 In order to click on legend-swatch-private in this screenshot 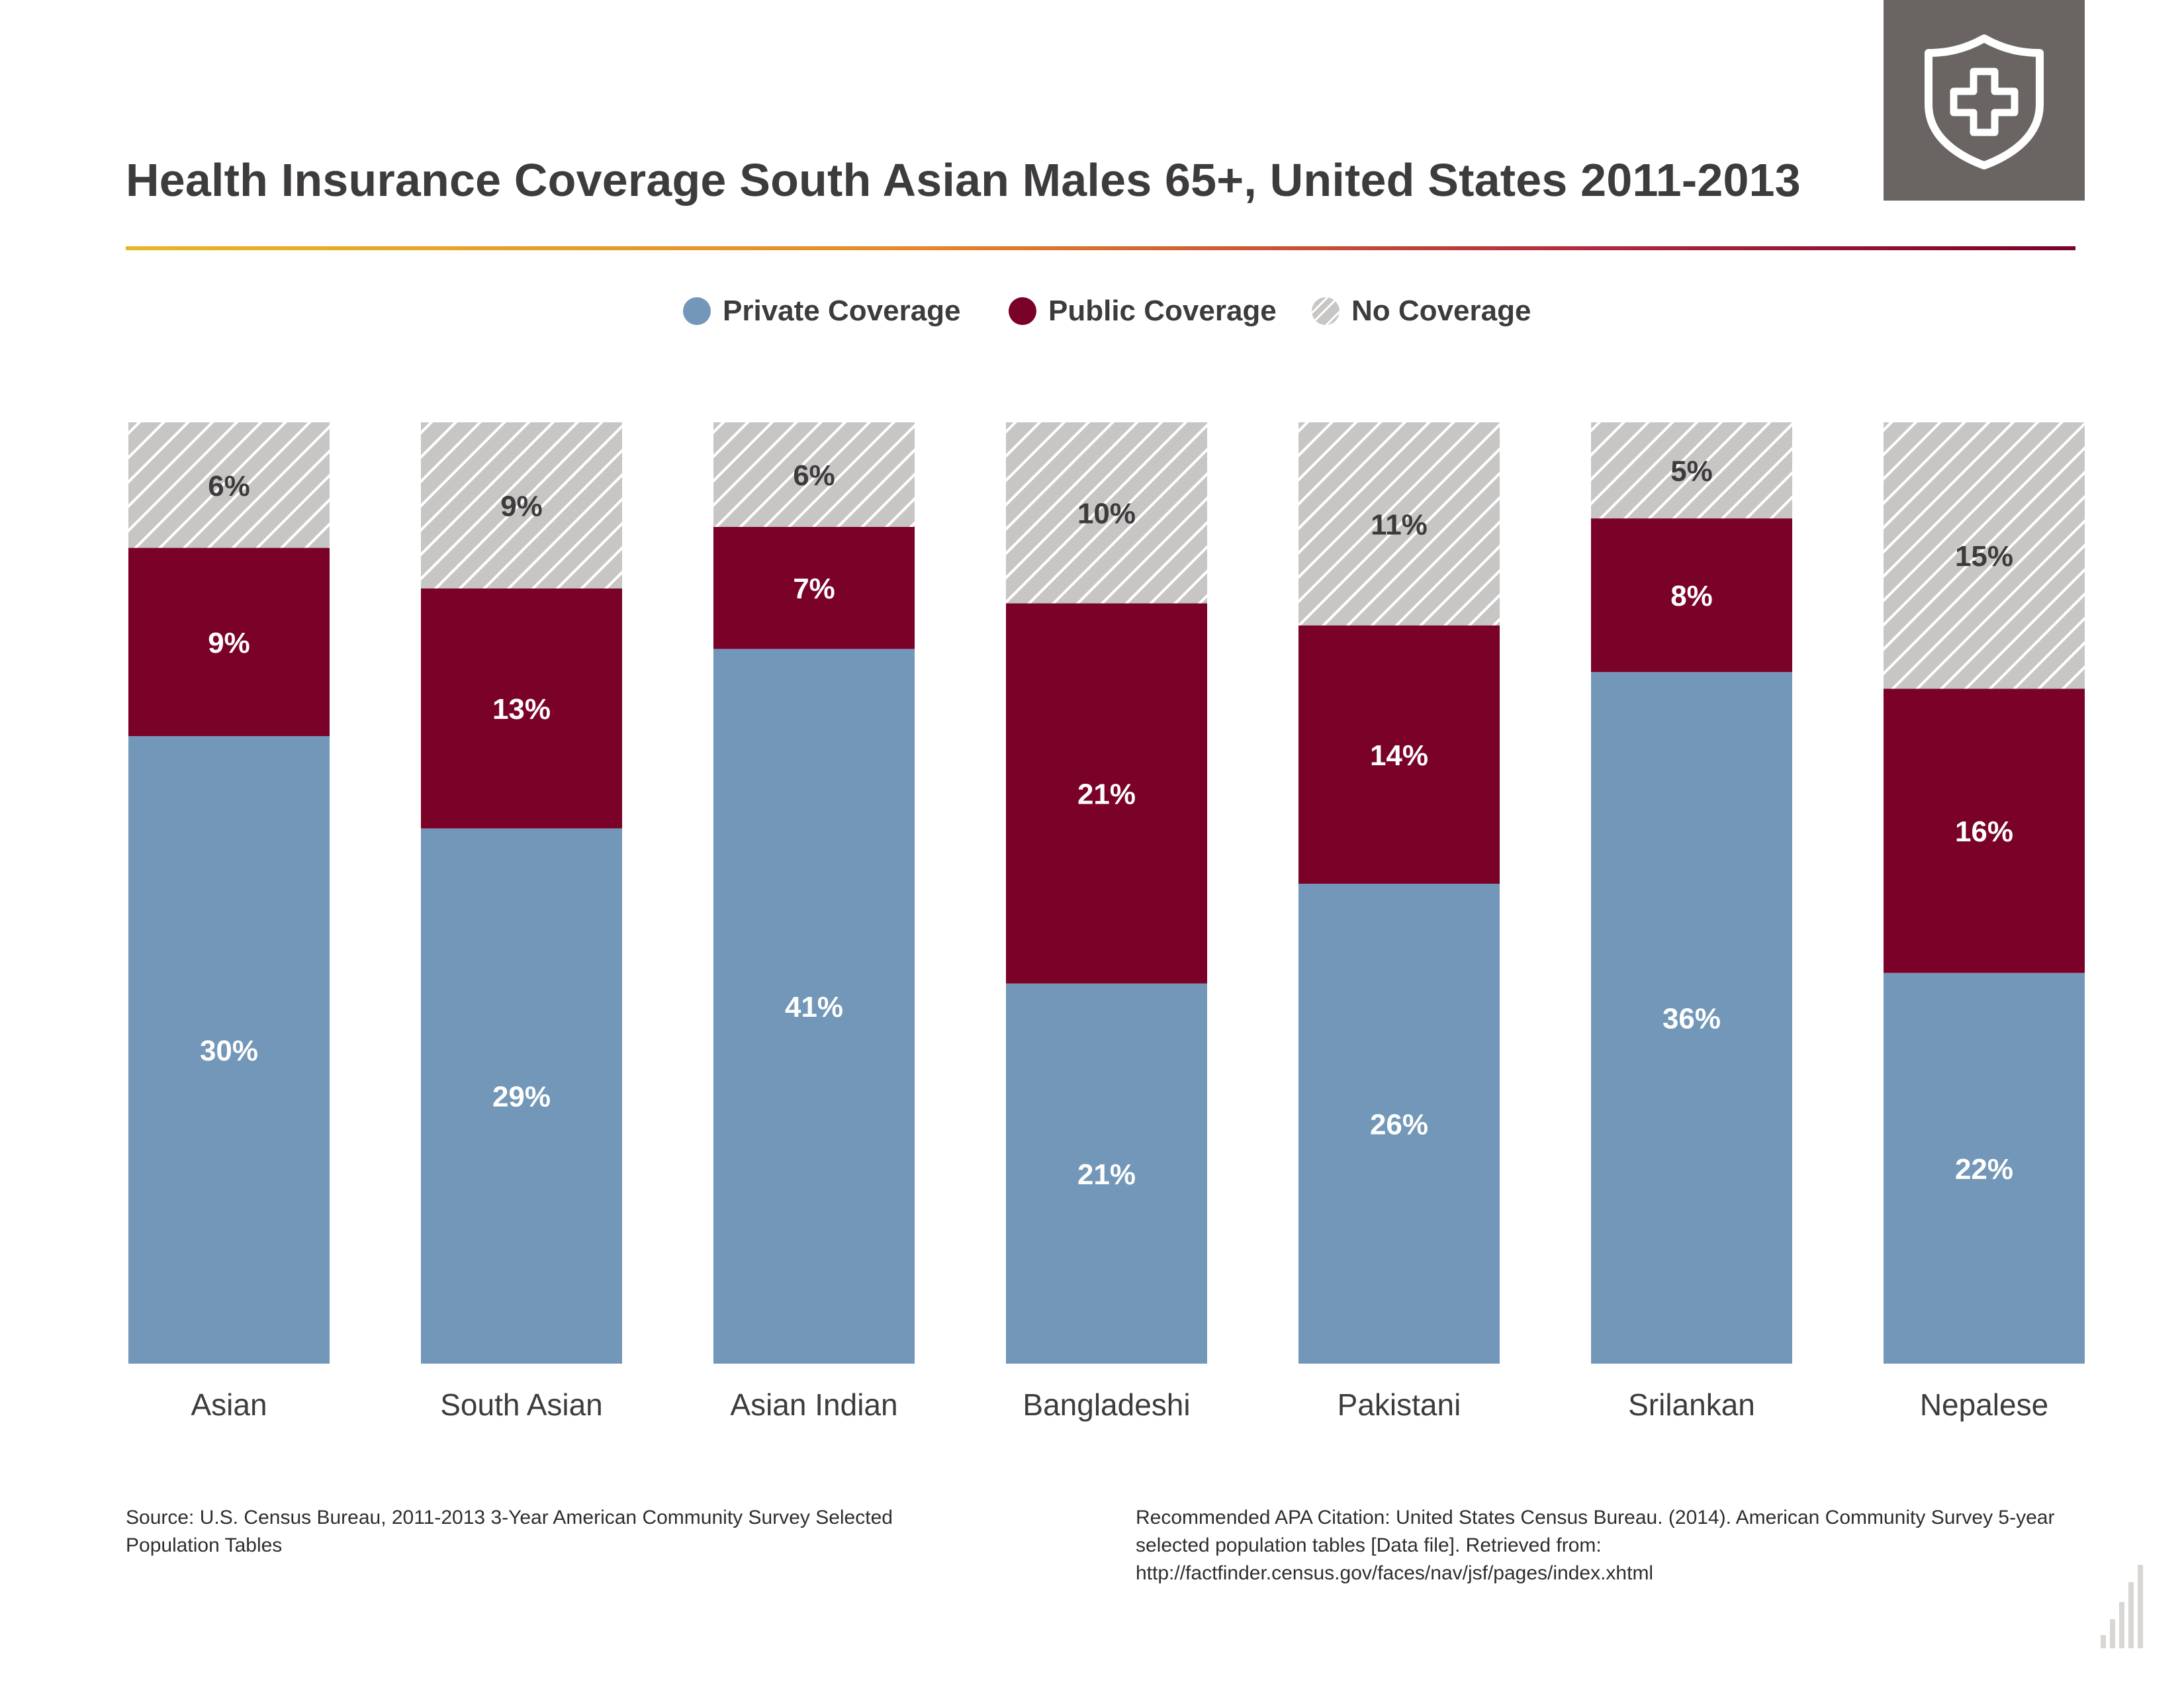, I will do `click(697, 311)`.